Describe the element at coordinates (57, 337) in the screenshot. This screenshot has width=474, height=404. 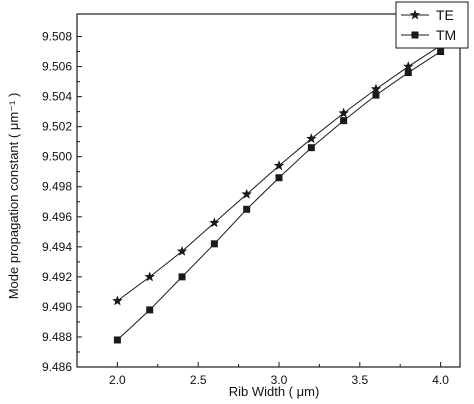
I see `y-tick-label: 9.488` at that location.